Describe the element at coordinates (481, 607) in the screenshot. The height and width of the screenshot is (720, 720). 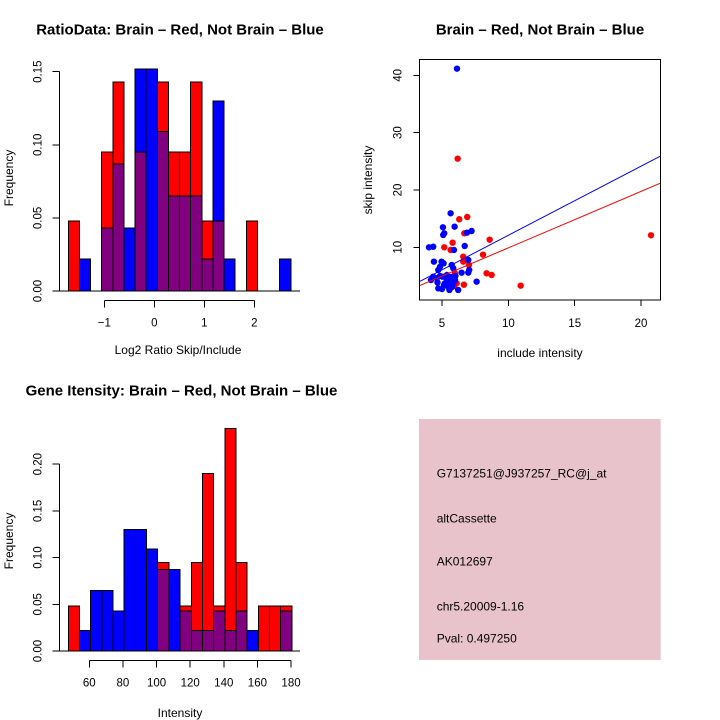
I see `location-text: chr5.20009-1.16` at that location.